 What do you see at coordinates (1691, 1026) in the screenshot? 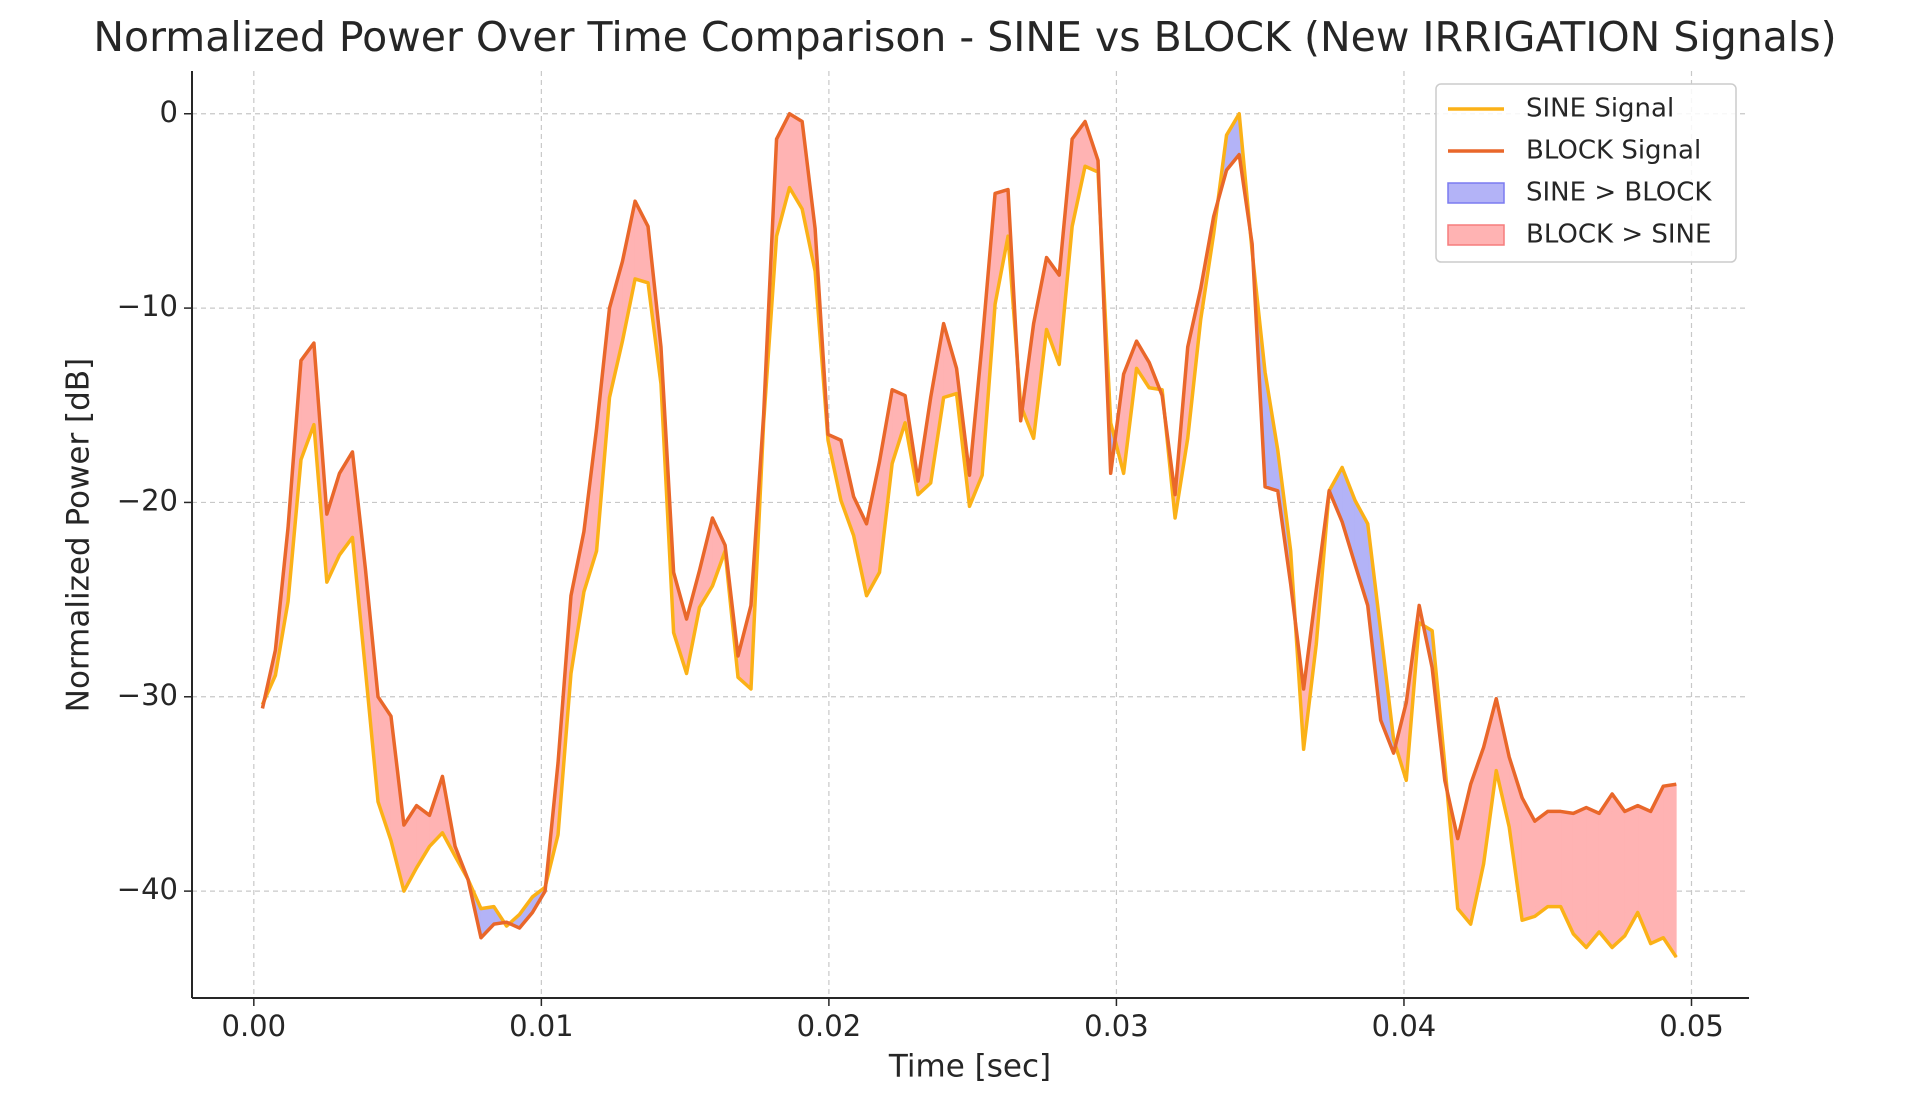
I see `x-tick-label: 0.05` at bounding box center [1691, 1026].